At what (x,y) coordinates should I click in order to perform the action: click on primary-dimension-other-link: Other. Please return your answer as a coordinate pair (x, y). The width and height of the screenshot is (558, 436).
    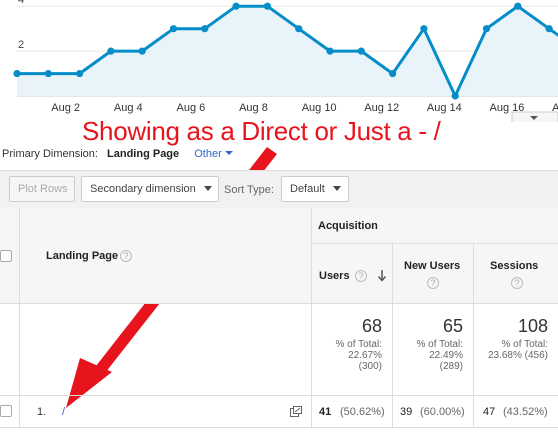
    Looking at the image, I should click on (213, 154).